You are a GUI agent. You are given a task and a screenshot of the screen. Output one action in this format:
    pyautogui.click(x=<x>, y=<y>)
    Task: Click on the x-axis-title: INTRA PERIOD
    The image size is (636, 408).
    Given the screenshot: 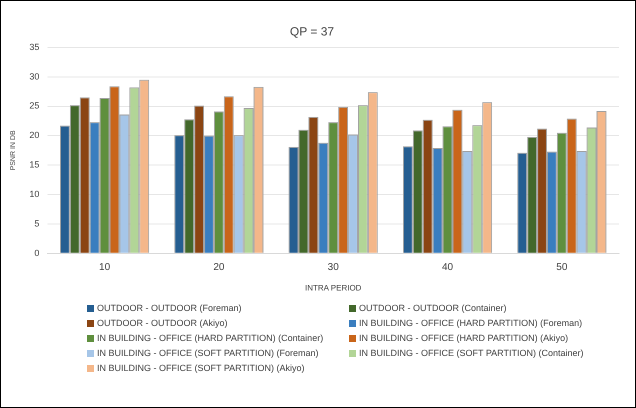 What is the action you would take?
    pyautogui.click(x=333, y=287)
    